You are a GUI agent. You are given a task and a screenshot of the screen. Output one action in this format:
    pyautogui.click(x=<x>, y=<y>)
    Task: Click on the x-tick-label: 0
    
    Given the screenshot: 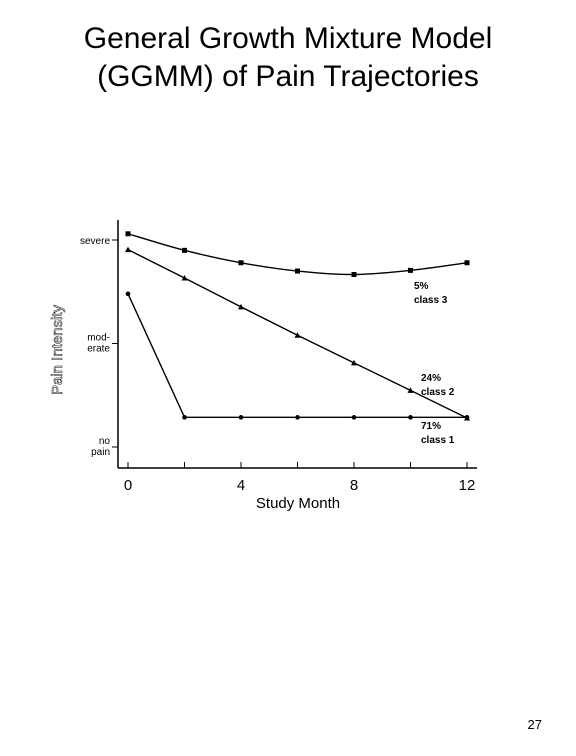 What is the action you would take?
    pyautogui.click(x=128, y=485)
    